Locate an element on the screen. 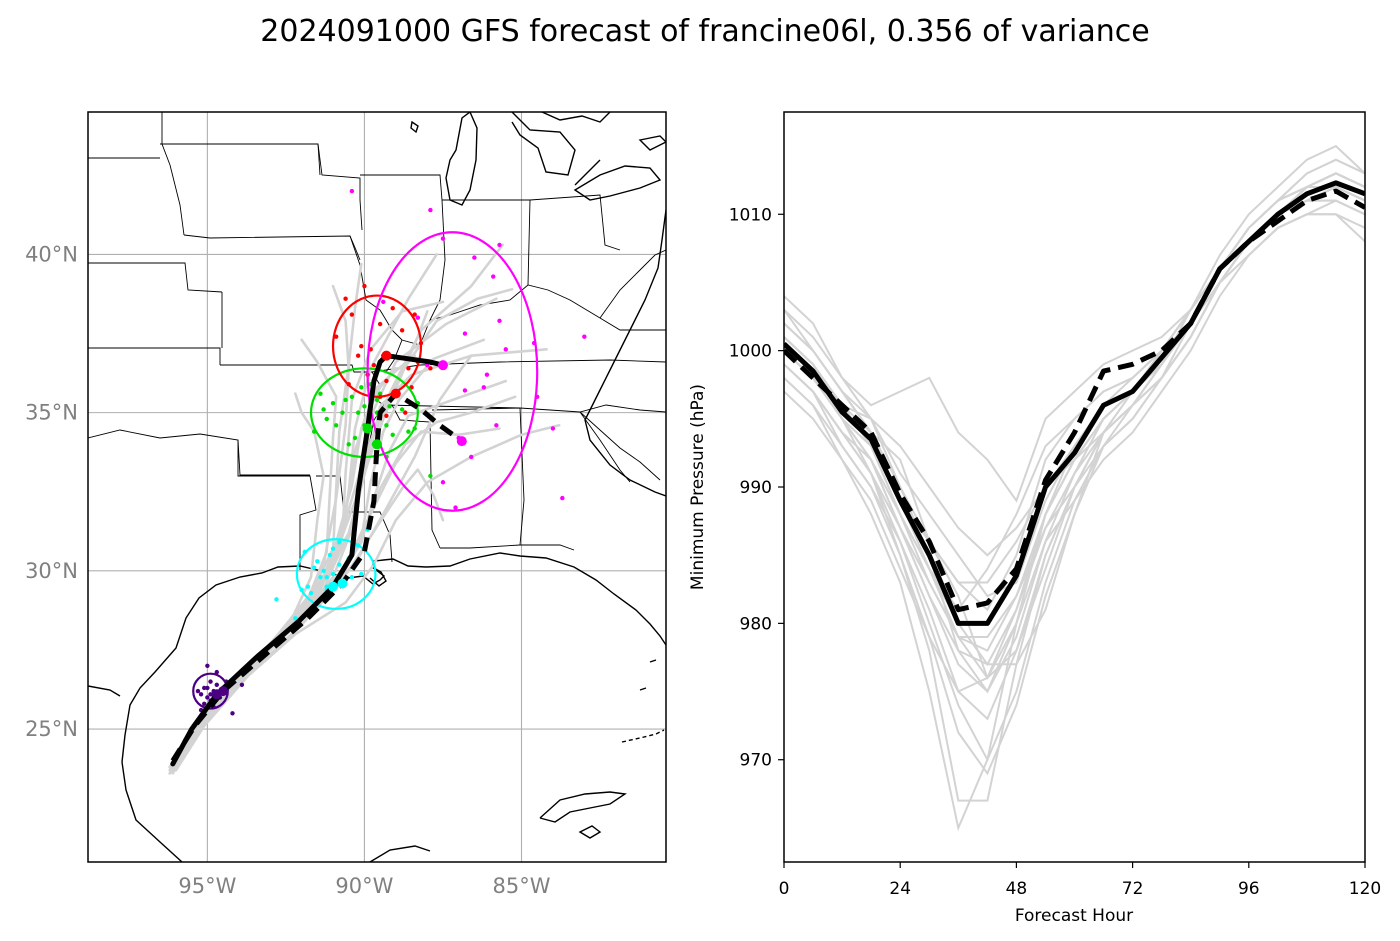 This screenshot has width=1400, height=941. hour-72-uncertainty-ellipse is located at coordinates (377, 346).